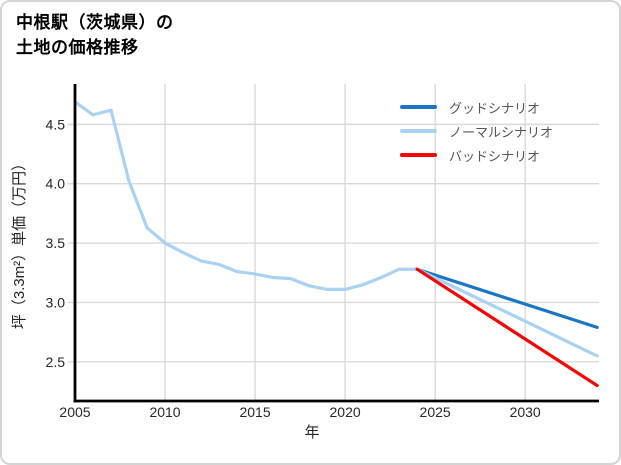 Image resolution: width=621 pixels, height=465 pixels. What do you see at coordinates (254, 412) in the screenshot?
I see `xtick-label-2015: 2015` at bounding box center [254, 412].